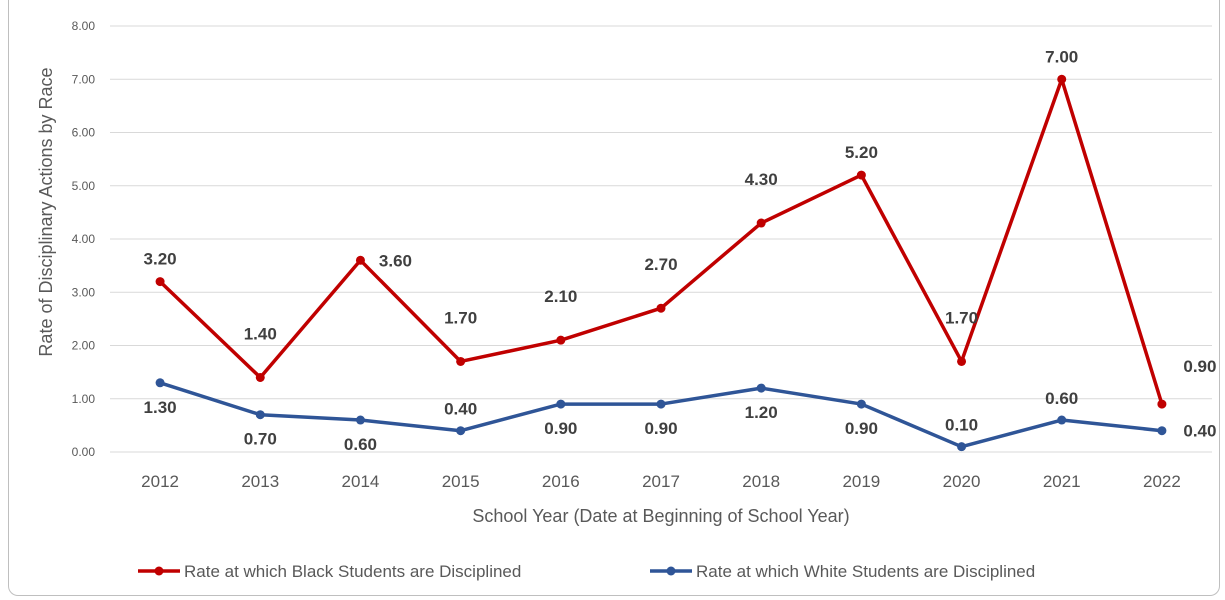  What do you see at coordinates (84, 26) in the screenshot?
I see `y-tick-label: 8.00` at bounding box center [84, 26].